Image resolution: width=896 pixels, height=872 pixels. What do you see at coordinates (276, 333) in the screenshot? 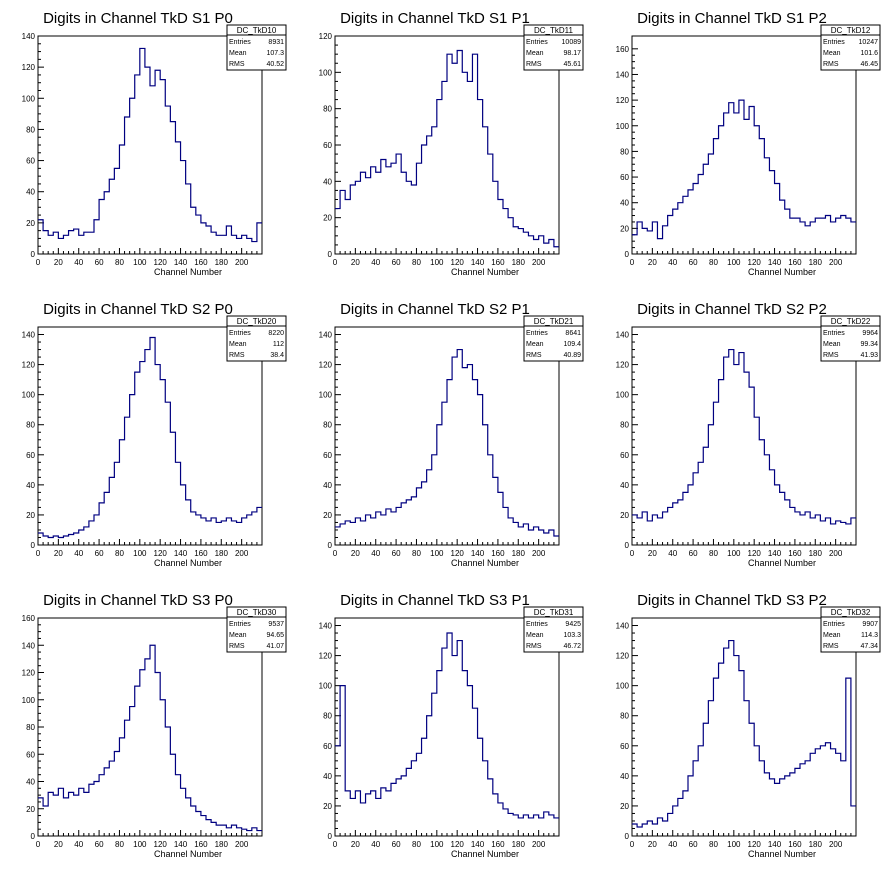
I see `stats-value: 8220` at bounding box center [276, 333].